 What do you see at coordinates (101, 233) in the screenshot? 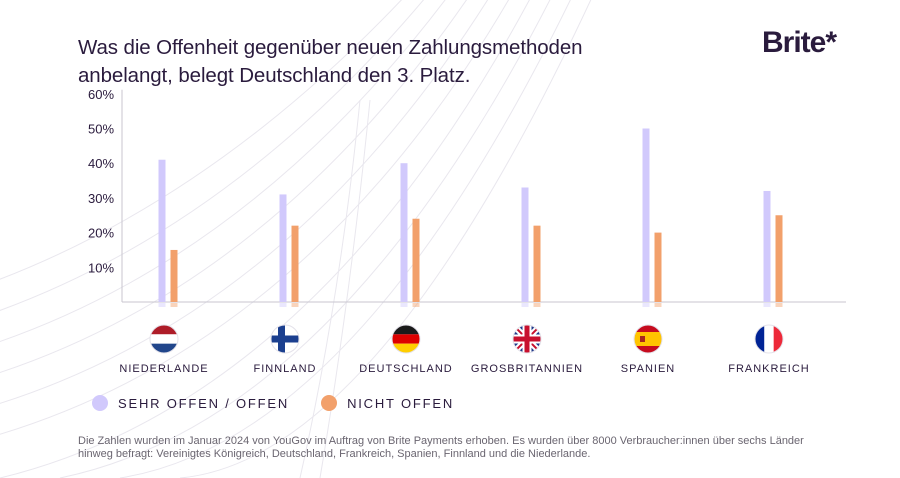
I see `y-tick-label: 20%` at bounding box center [101, 233].